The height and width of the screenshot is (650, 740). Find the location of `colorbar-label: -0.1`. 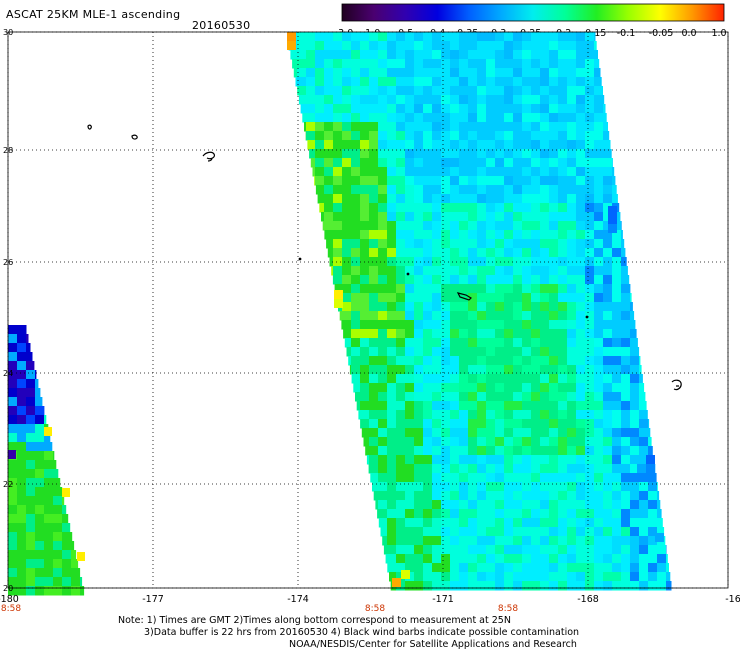

colorbar-label: -0.1 is located at coordinates (626, 33).